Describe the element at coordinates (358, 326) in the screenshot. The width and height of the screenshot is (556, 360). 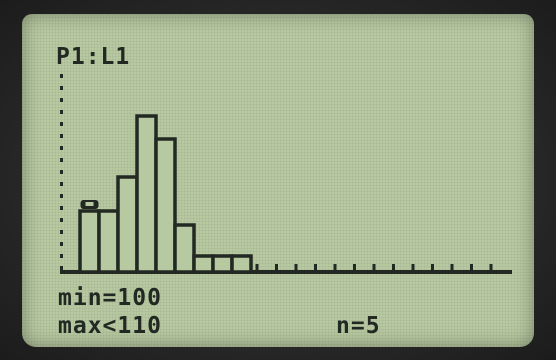
I see `stat-n: n=5` at that location.